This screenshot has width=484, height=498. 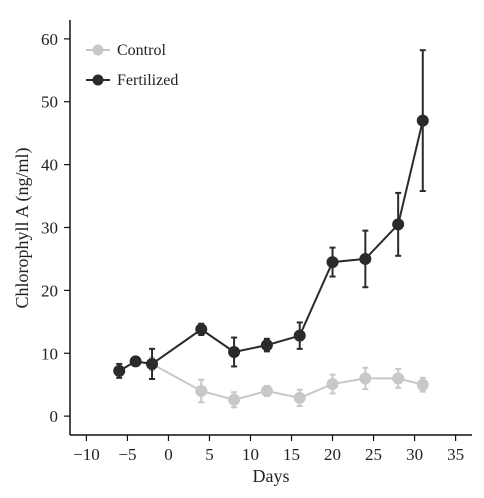 I want to click on x-tick-label: 35, so click(x=455, y=454).